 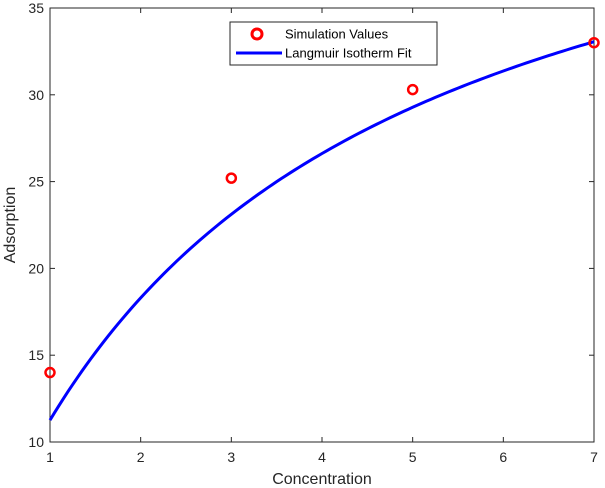 I want to click on x-tick-label: 4, so click(x=322, y=457).